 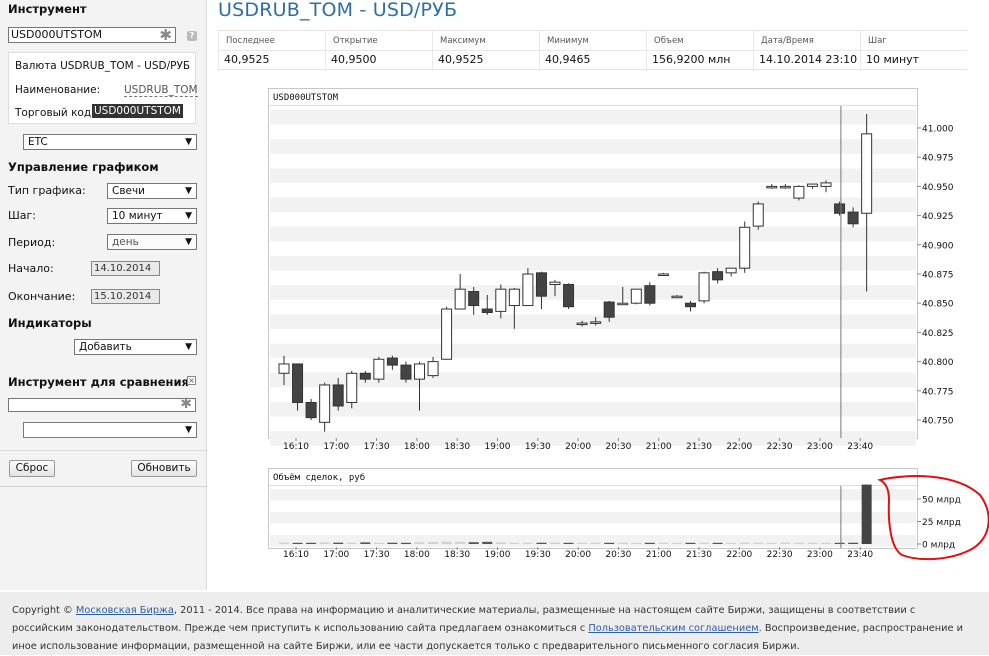 I want to click on exchange-link: Московская Биржа, so click(x=124, y=610).